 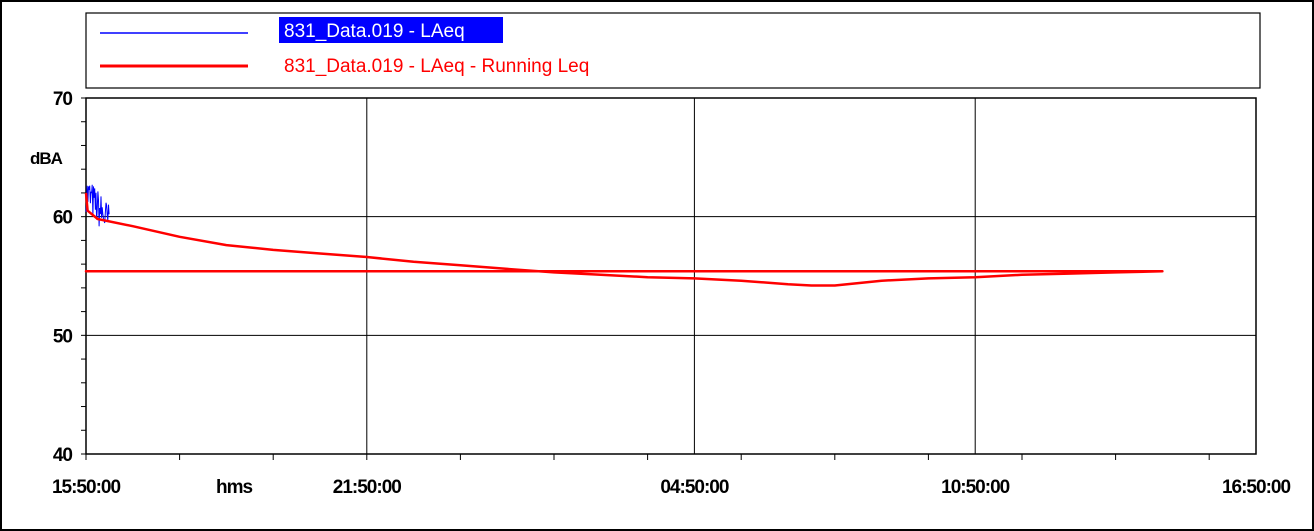 I want to click on x-tick-labels: 15:50:00 21:50:00 04:50:00 10:50:00 16:50:00, so click(x=671, y=487).